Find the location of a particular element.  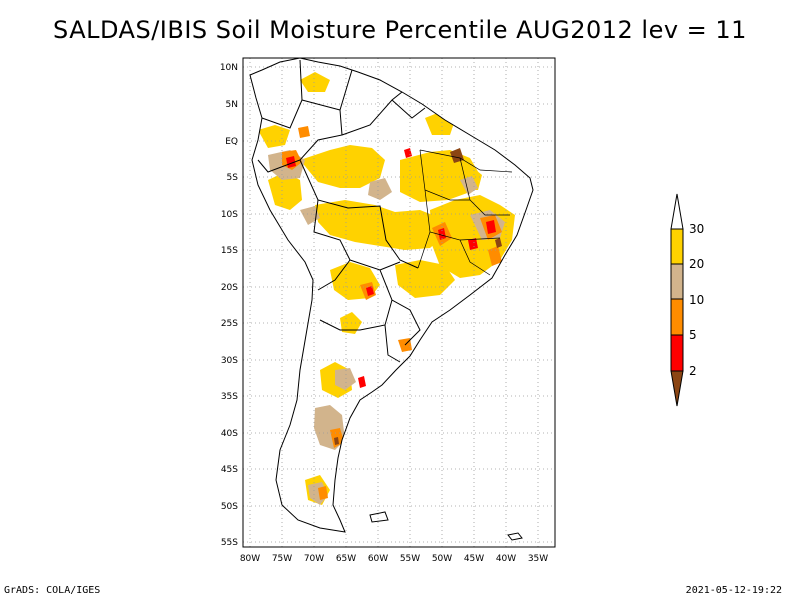

lat-tick: 15S is located at coordinates (229, 251).